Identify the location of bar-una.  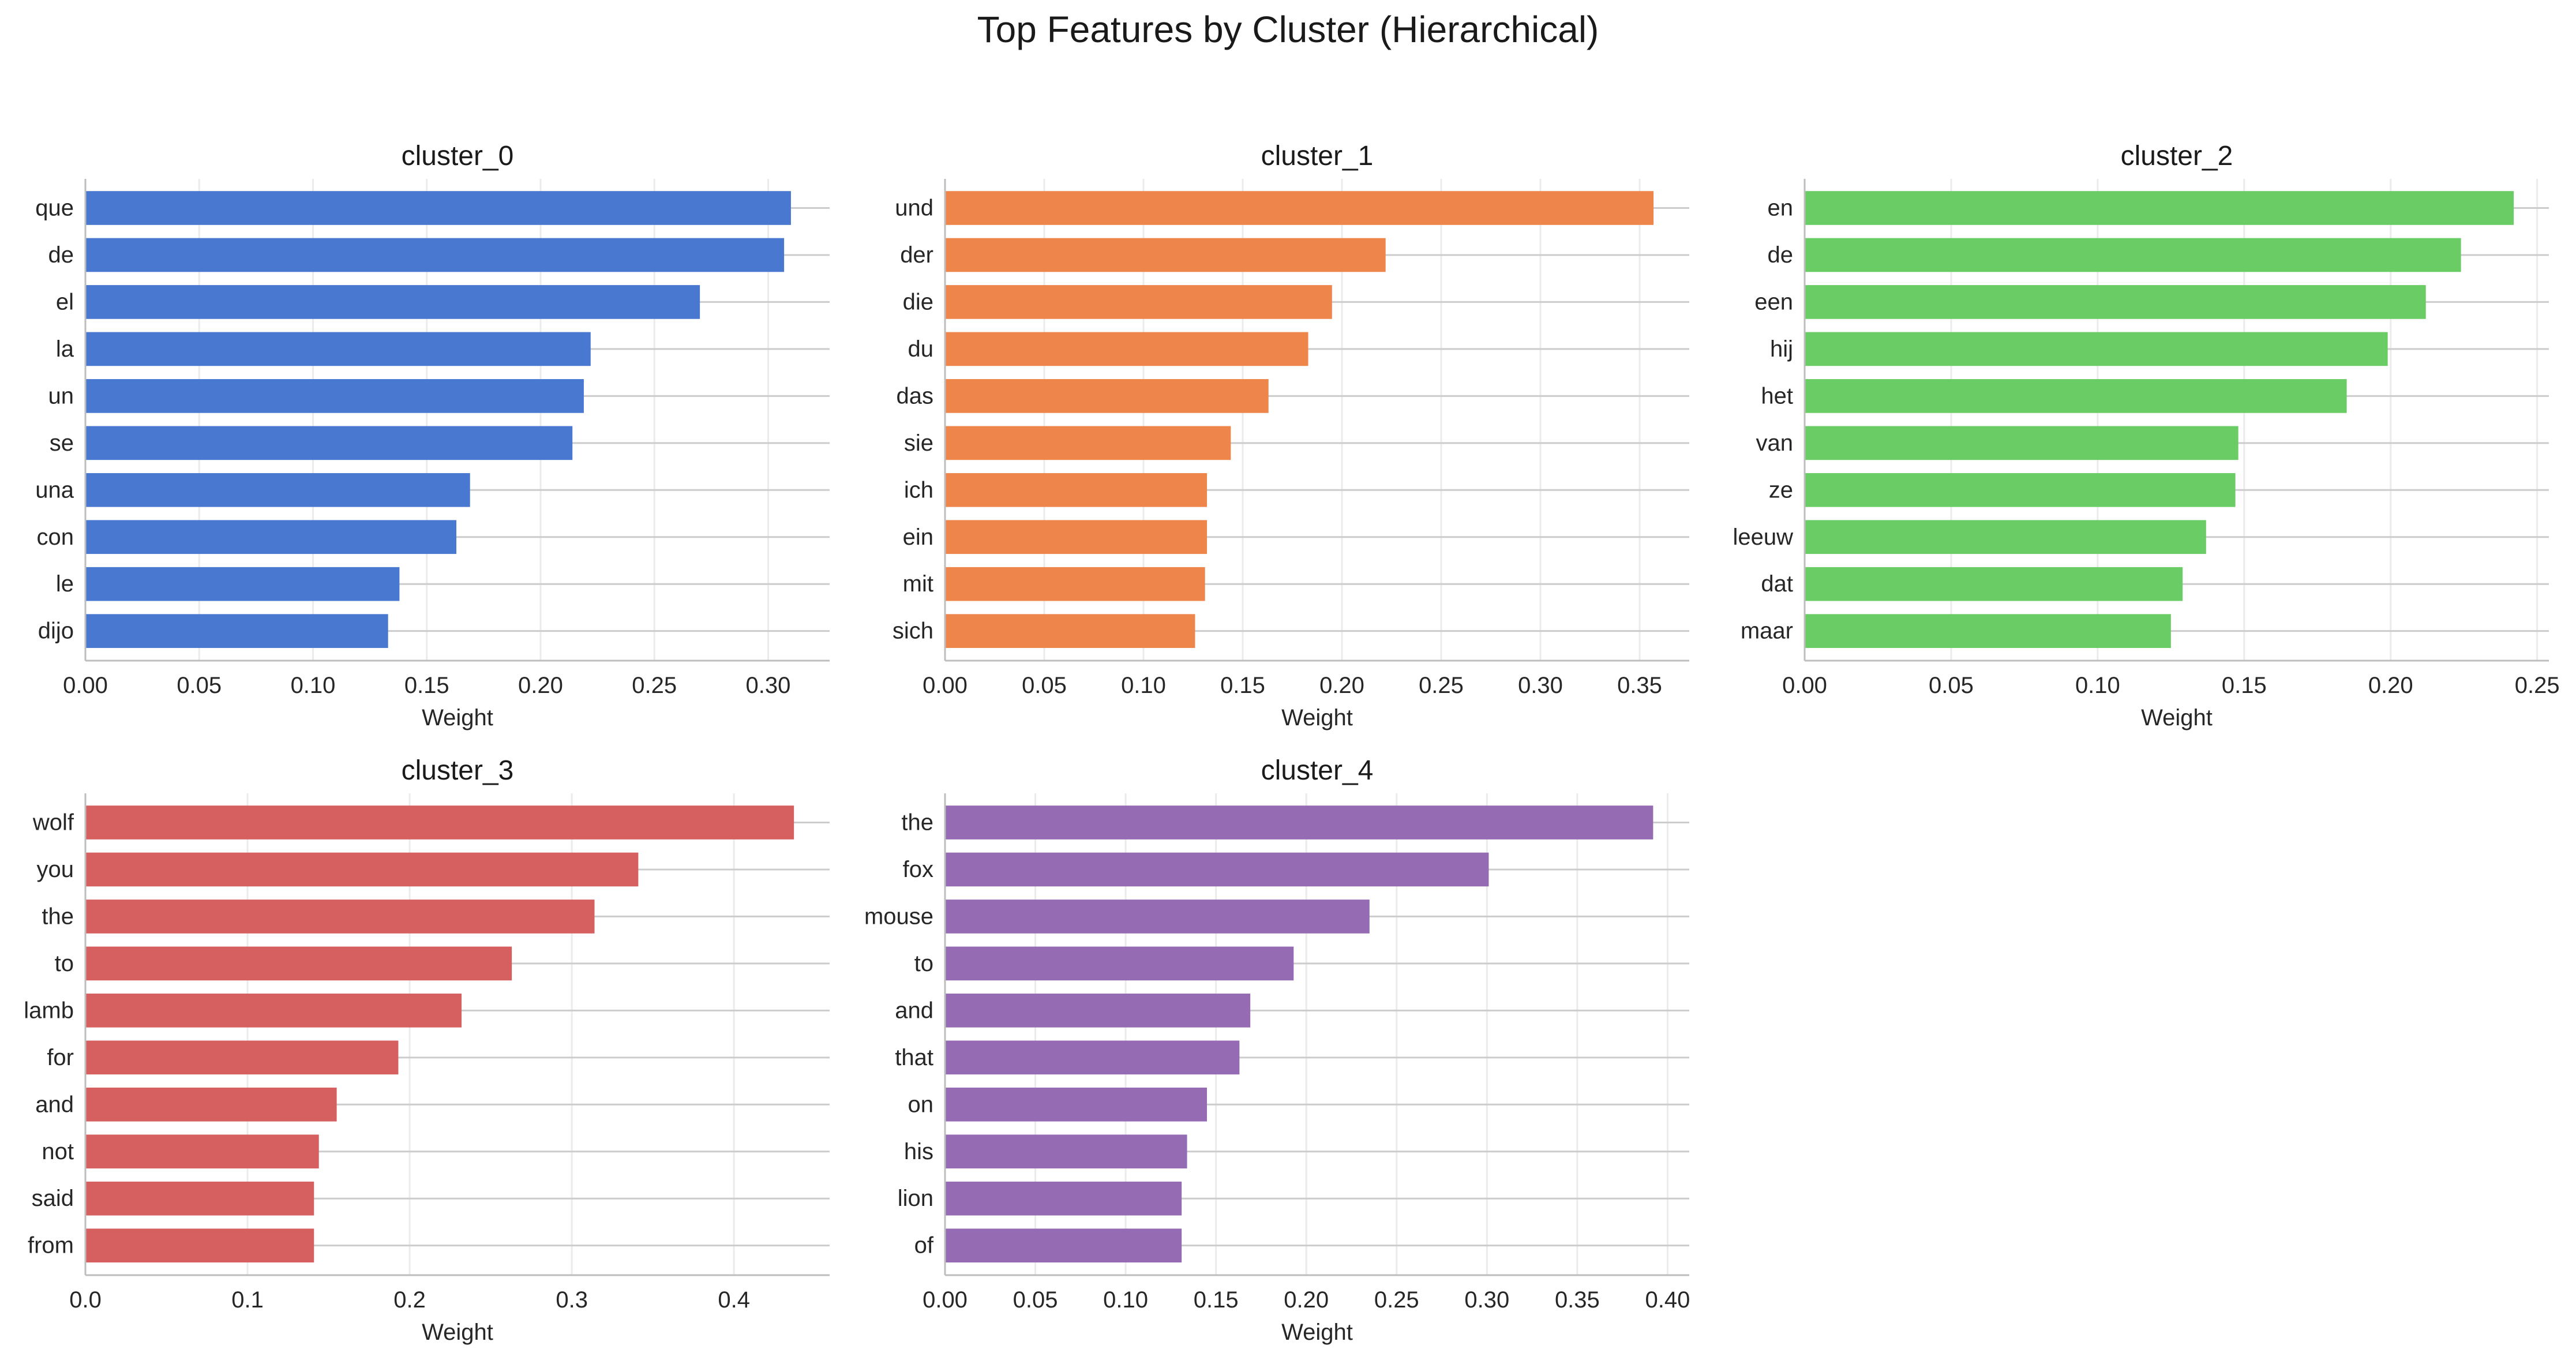
(277, 490).